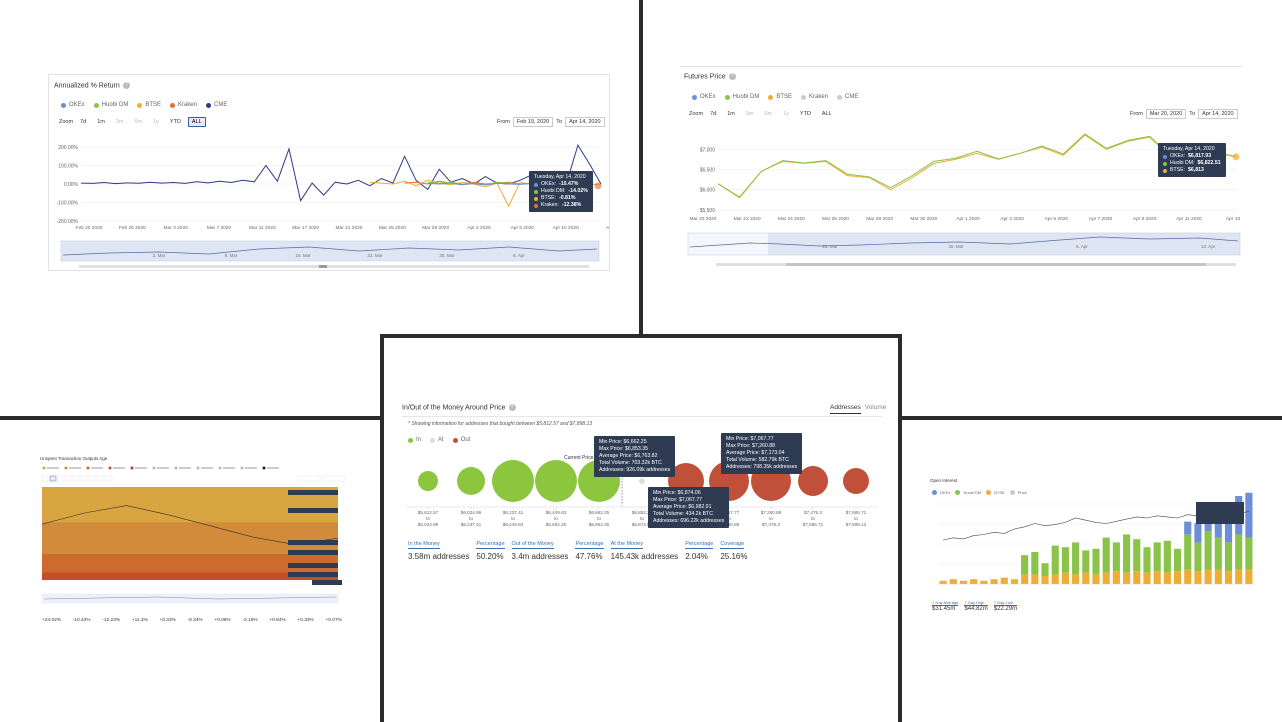  I want to click on stat-value: 145.43k addresses, so click(644, 556).